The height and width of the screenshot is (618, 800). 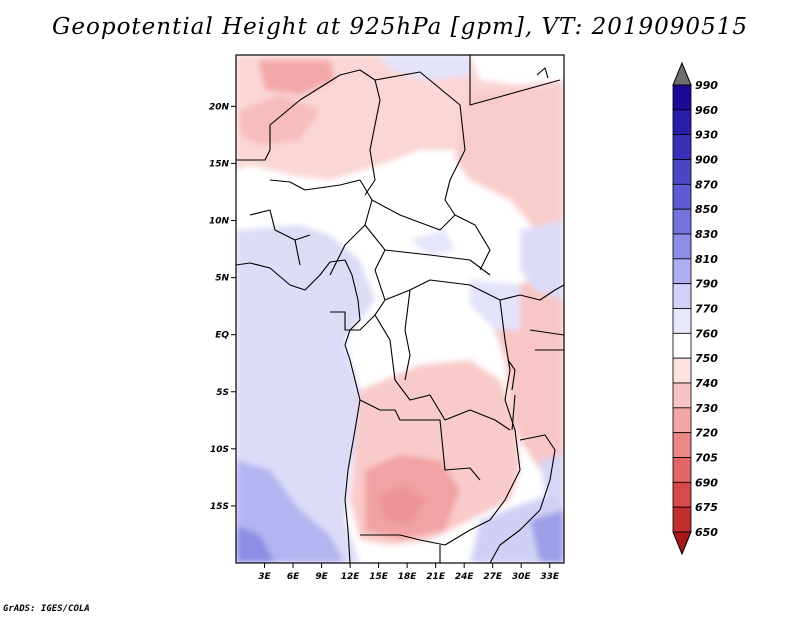 I want to click on y-tick-label: 10N, so click(x=219, y=222).